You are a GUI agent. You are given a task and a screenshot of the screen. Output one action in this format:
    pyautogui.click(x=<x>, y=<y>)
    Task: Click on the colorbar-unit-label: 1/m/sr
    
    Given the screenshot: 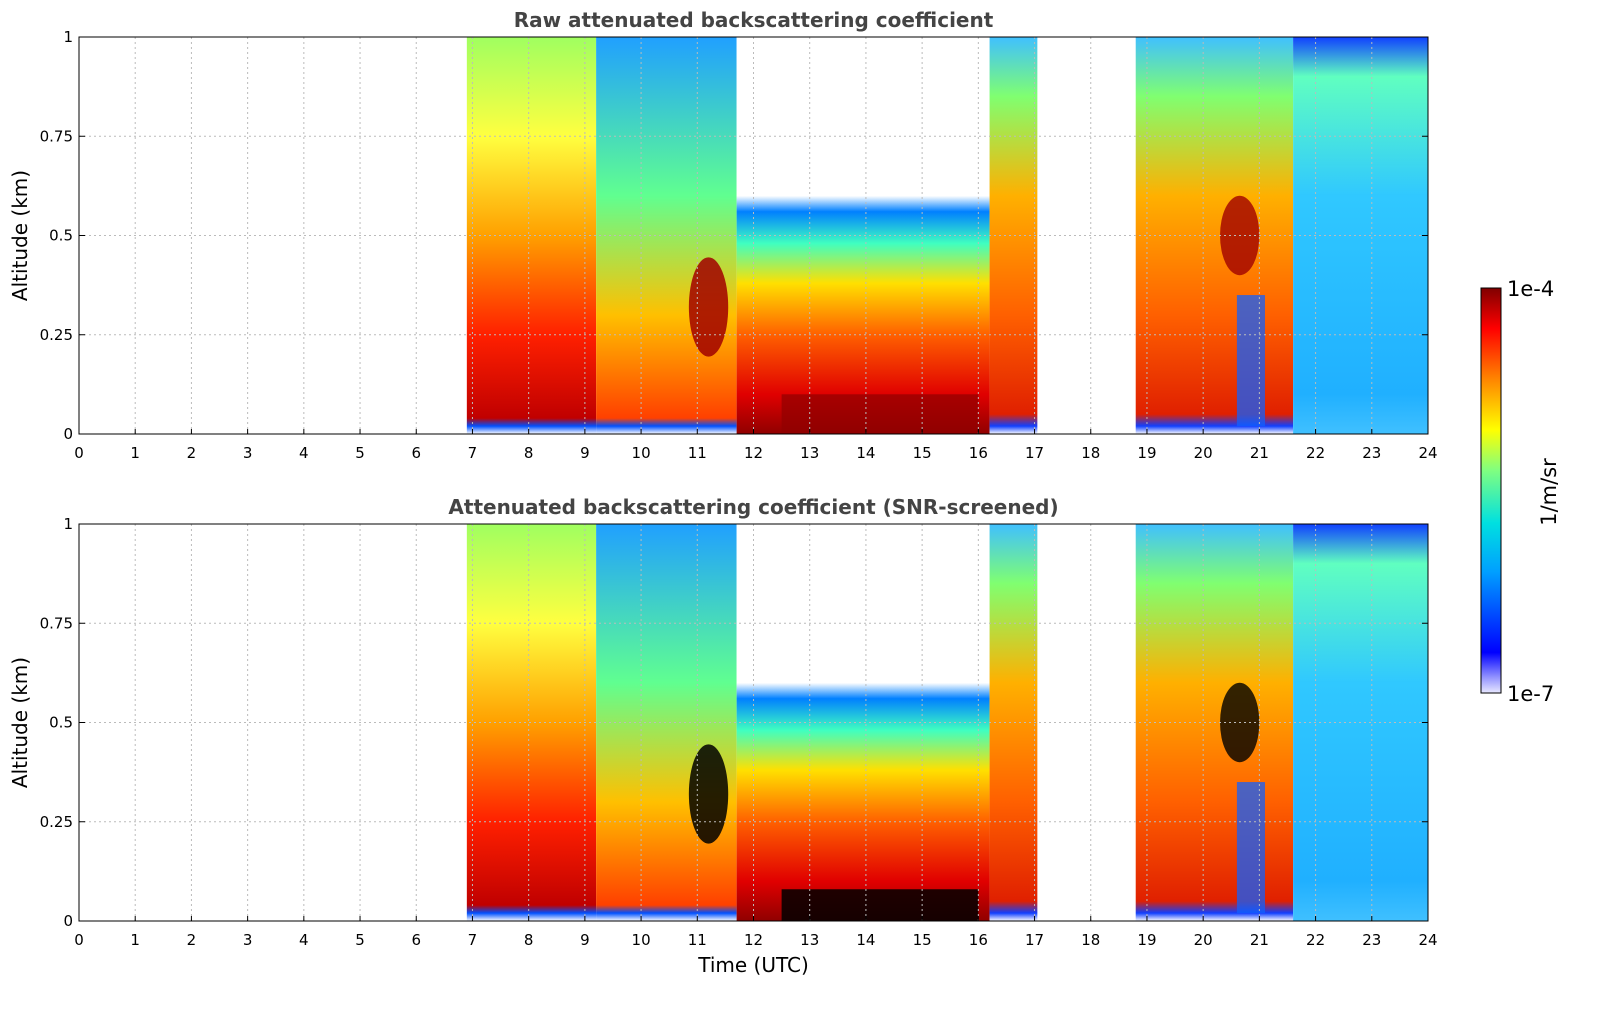 What is the action you would take?
    pyautogui.click(x=1549, y=492)
    